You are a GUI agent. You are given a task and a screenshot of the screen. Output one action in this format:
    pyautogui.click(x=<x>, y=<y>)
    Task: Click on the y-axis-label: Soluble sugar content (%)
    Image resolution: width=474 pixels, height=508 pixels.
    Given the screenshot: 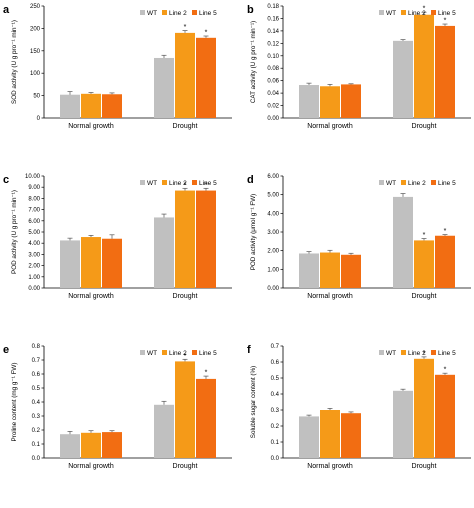 What is the action you would take?
    pyautogui.click(x=253, y=402)
    